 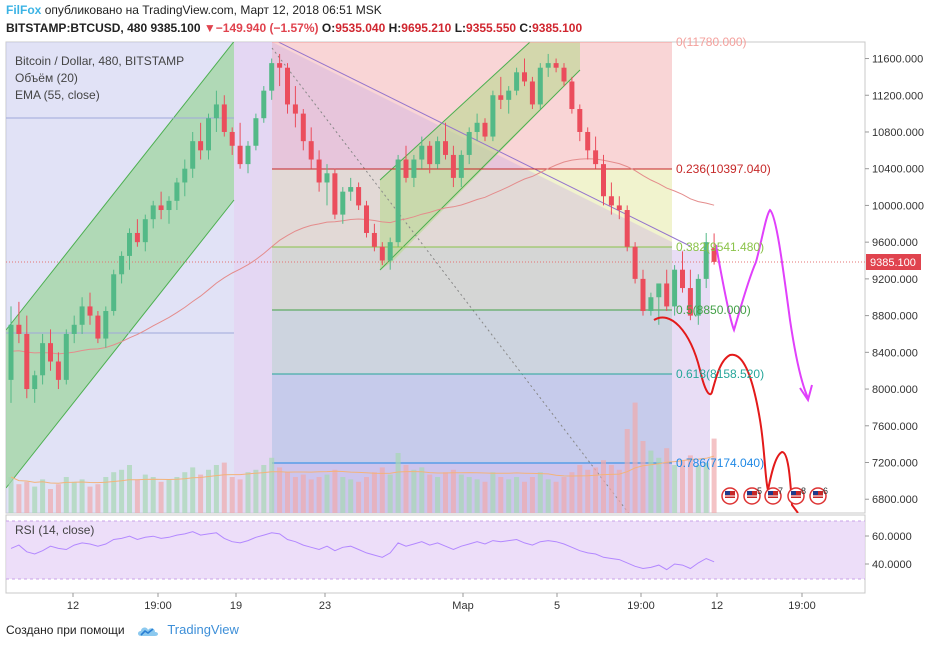 I want to click on channel-line-2b, so click(x=480, y=170).